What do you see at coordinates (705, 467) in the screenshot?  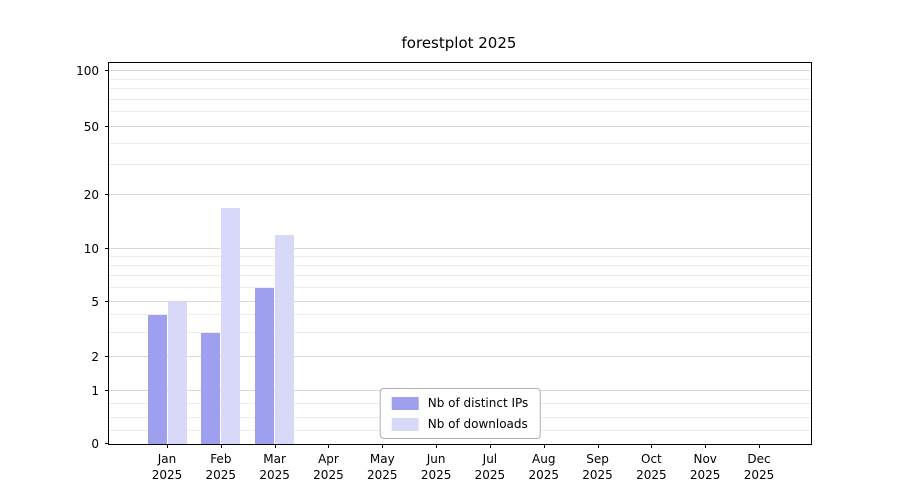 I see `x-tick-label: Nov 2025` at bounding box center [705, 467].